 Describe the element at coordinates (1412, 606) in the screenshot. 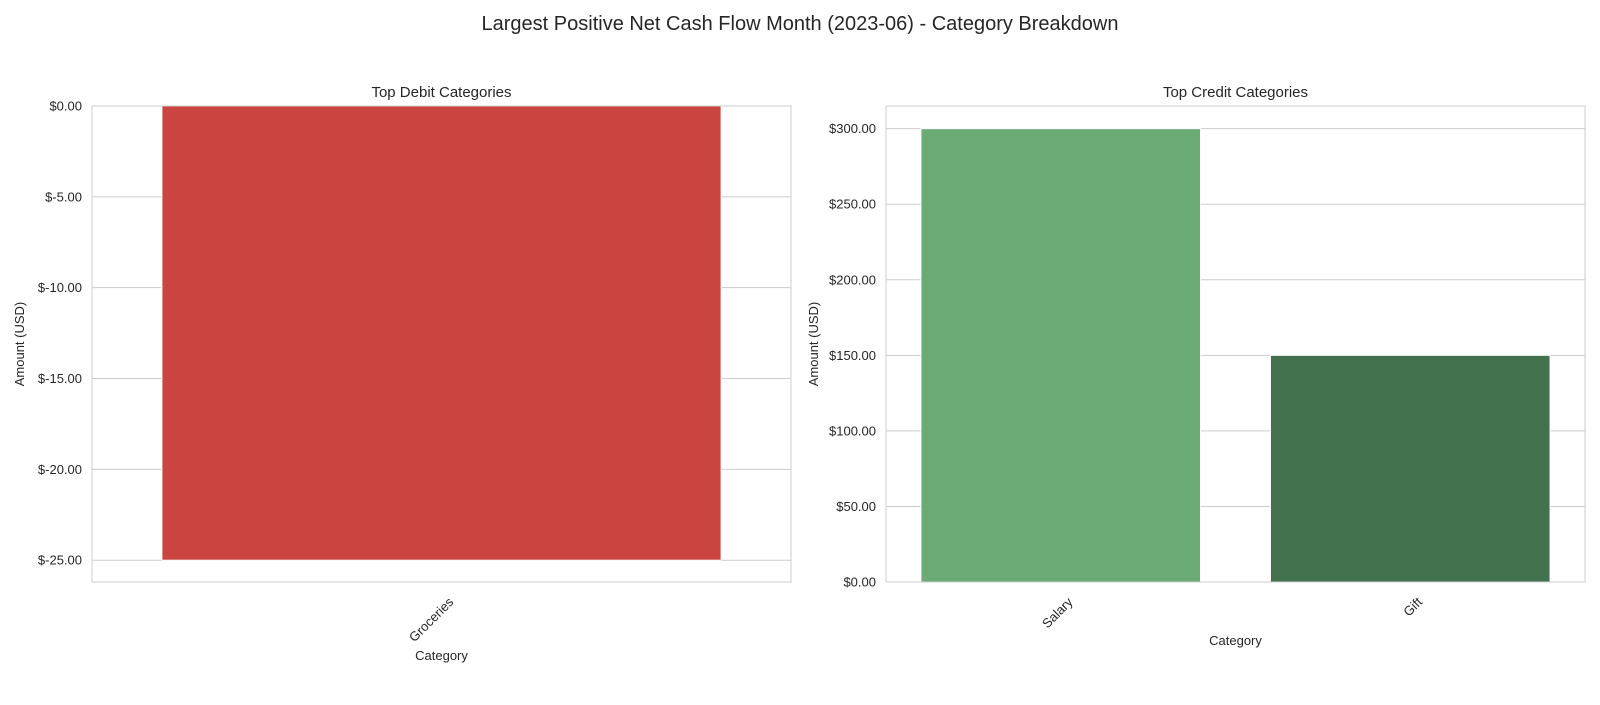

I see `x-tick-label: Gift` at that location.